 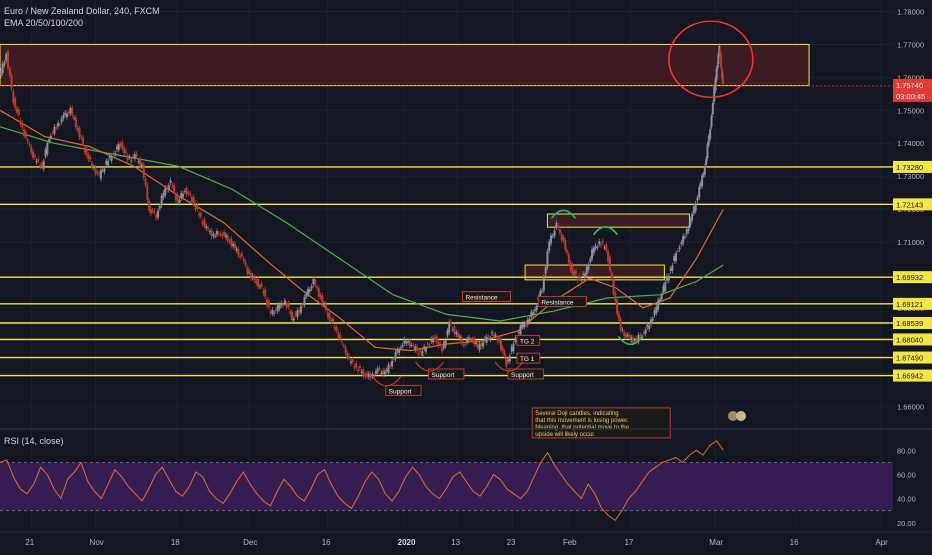 What do you see at coordinates (97, 542) in the screenshot?
I see `time-tick-label: Nov` at bounding box center [97, 542].